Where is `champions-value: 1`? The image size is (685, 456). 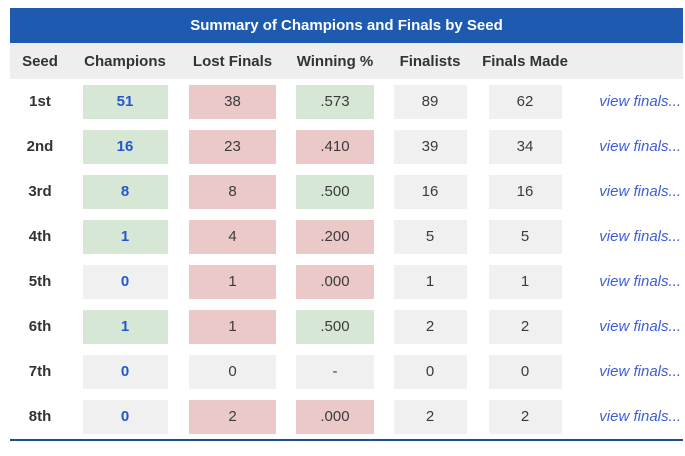
champions-value: 1 is located at coordinates (125, 236).